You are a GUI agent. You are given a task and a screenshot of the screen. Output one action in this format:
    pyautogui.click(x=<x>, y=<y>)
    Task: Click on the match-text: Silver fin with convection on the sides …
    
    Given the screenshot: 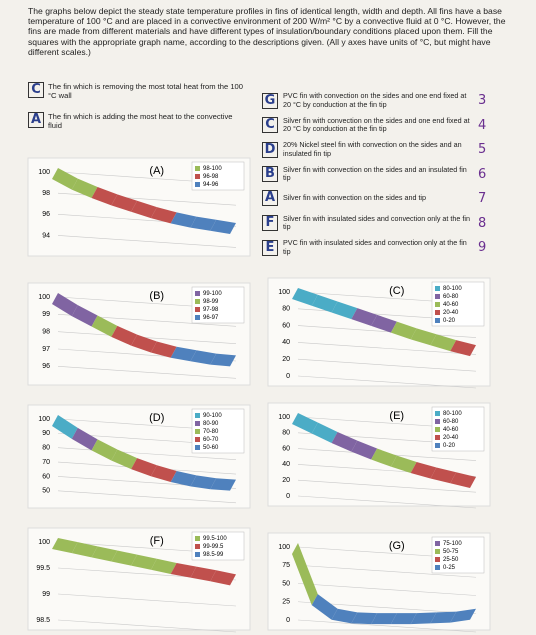 What is the action you would take?
    pyautogui.click(x=375, y=173)
    